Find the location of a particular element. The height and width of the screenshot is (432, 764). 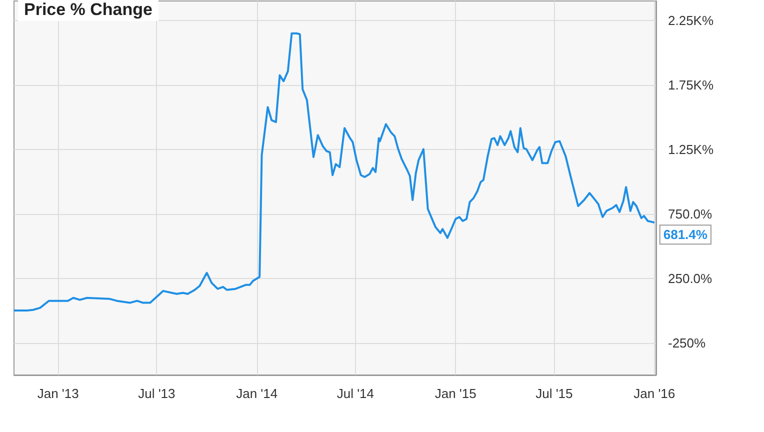

x-tick-label: Jan '14 is located at coordinates (257, 393).